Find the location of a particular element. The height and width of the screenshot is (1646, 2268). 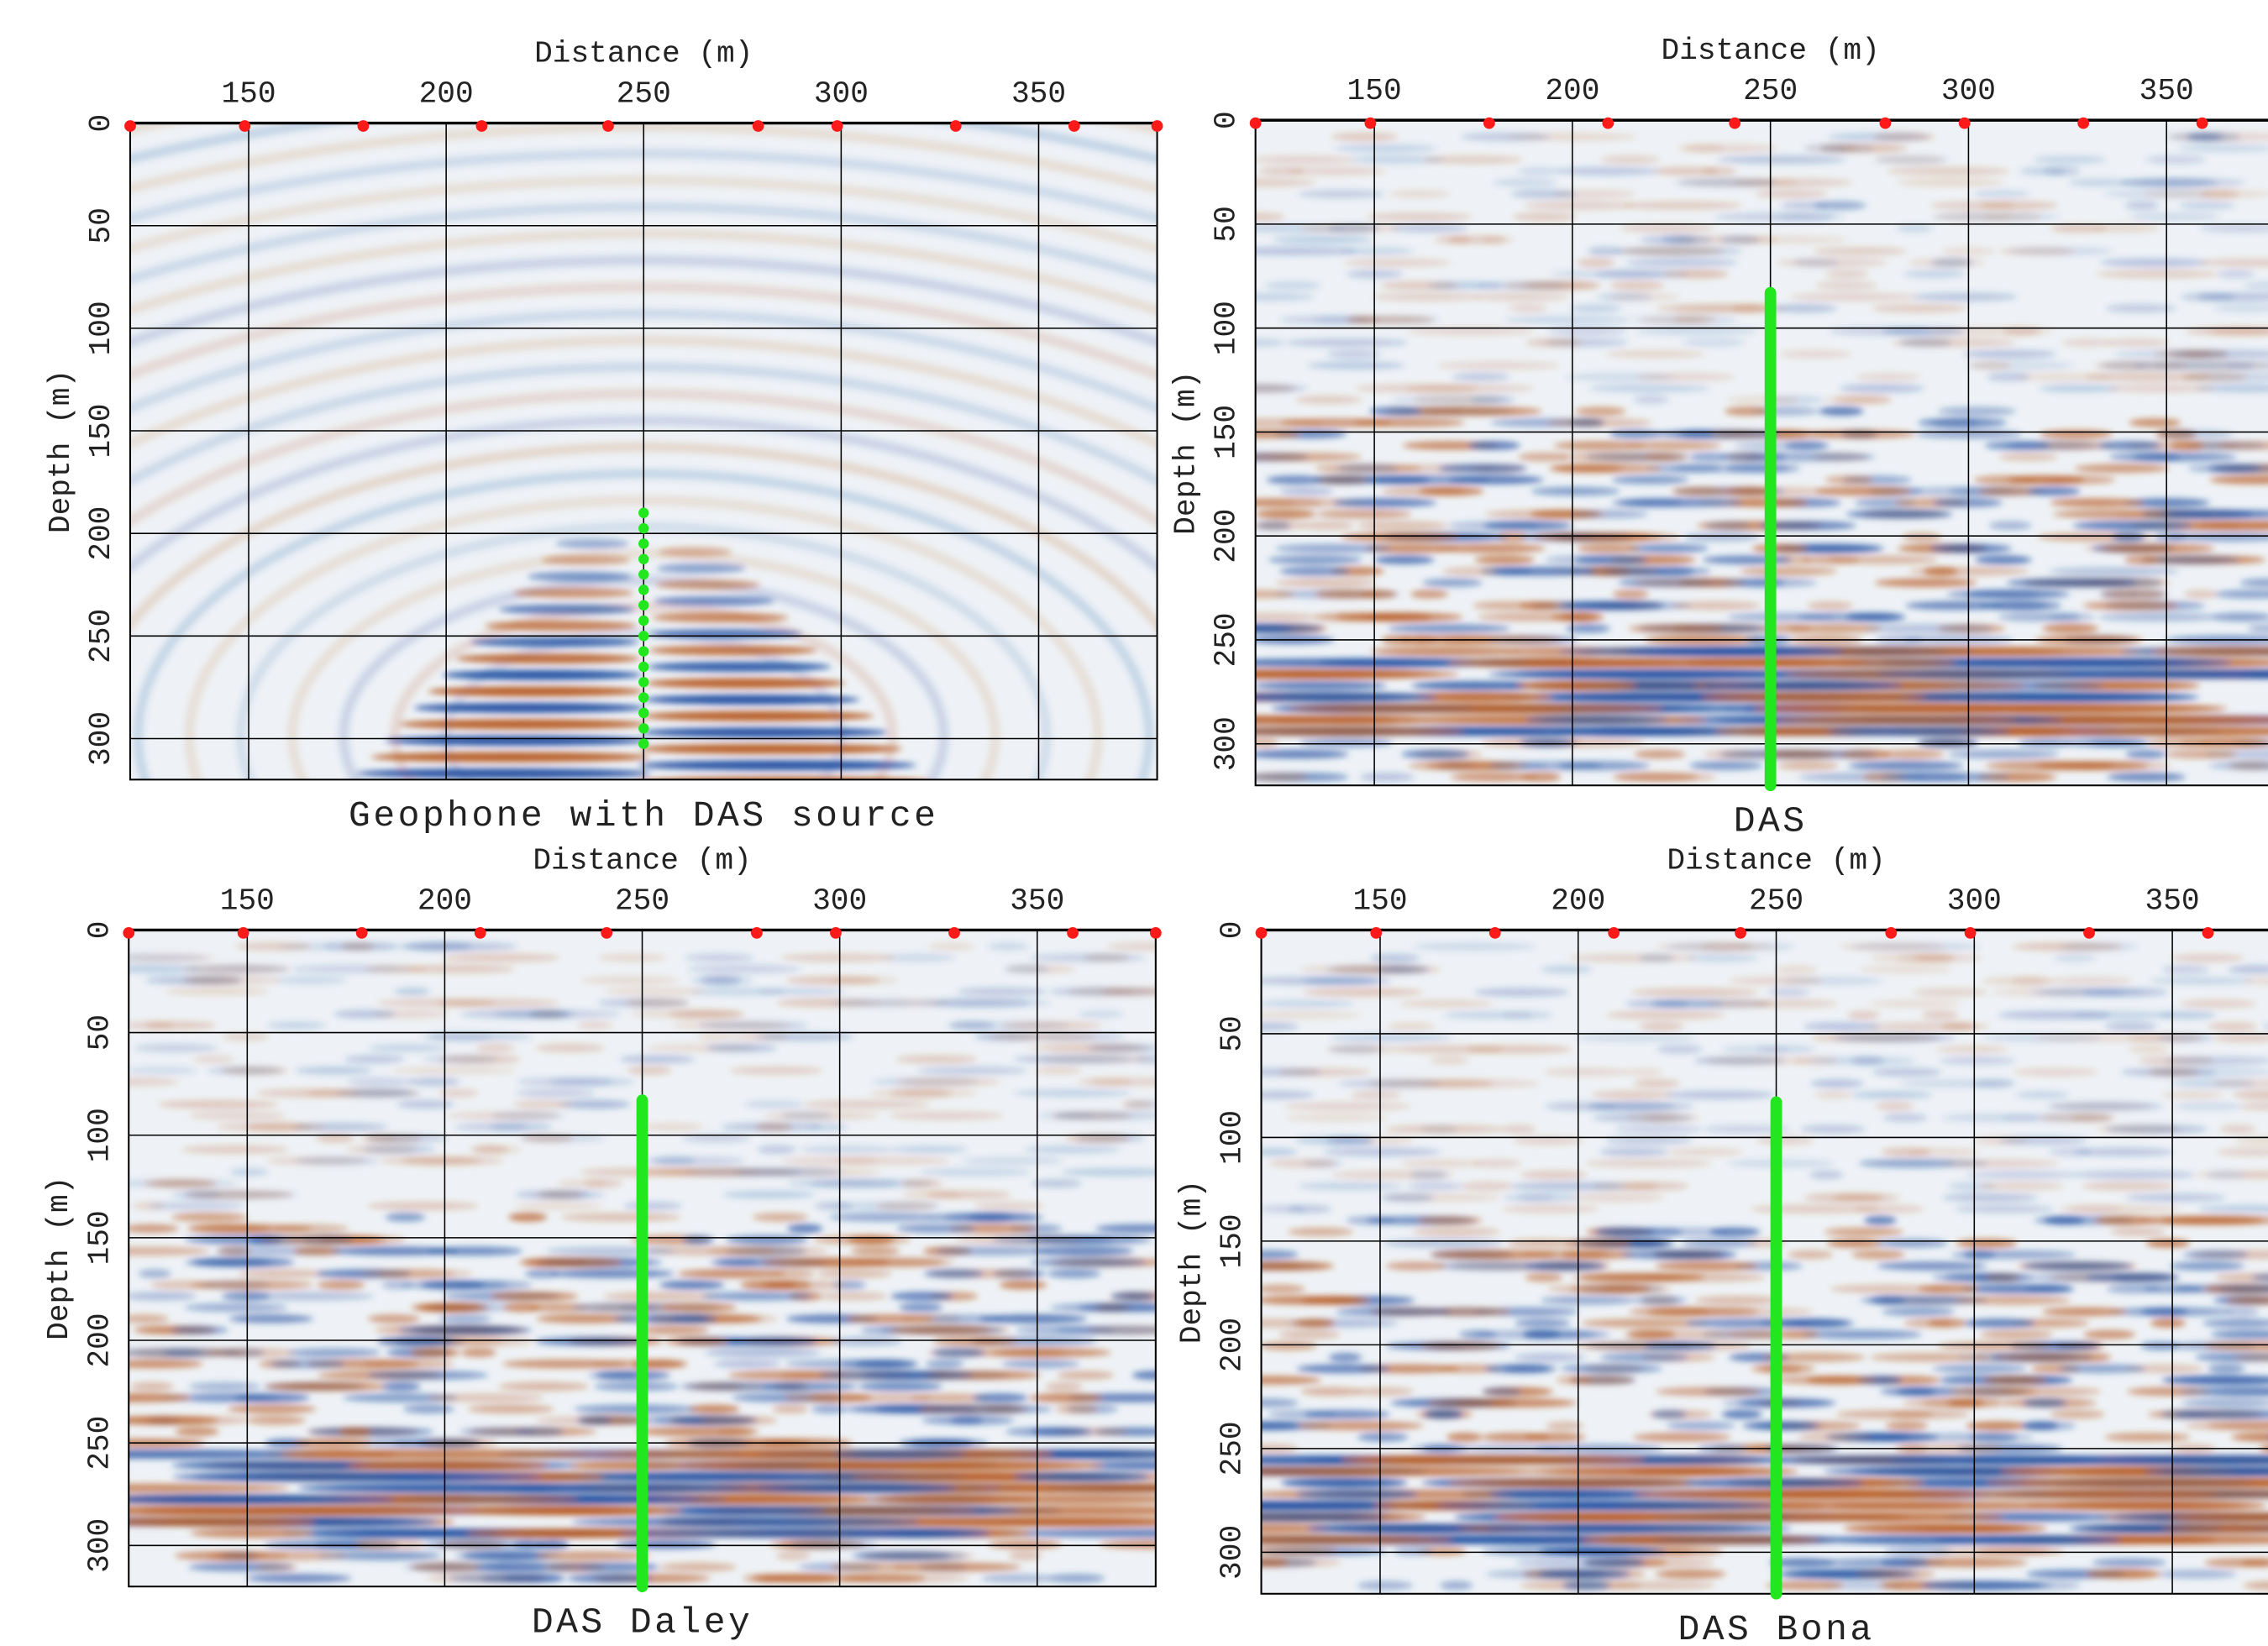

y-tick-label: 300 is located at coordinates (99, 1545).